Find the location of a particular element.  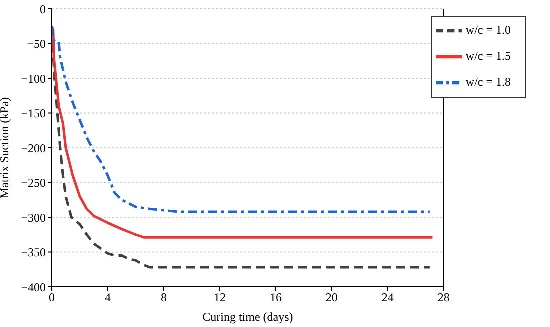

x-tick-label: 20 is located at coordinates (332, 297).